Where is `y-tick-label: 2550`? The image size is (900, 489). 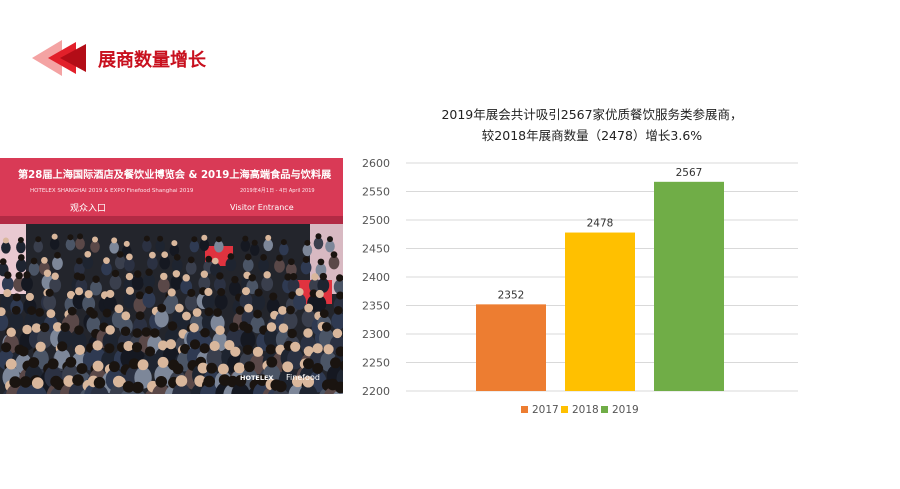 y-tick-label: 2550 is located at coordinates (376, 192).